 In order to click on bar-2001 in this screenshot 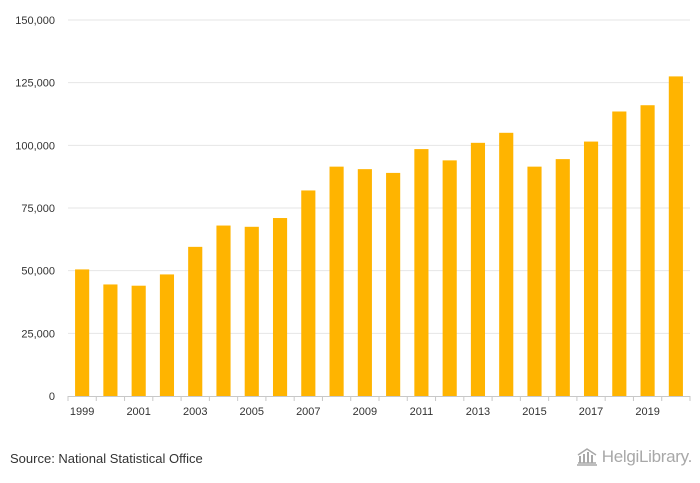, I will do `click(138, 340)`.